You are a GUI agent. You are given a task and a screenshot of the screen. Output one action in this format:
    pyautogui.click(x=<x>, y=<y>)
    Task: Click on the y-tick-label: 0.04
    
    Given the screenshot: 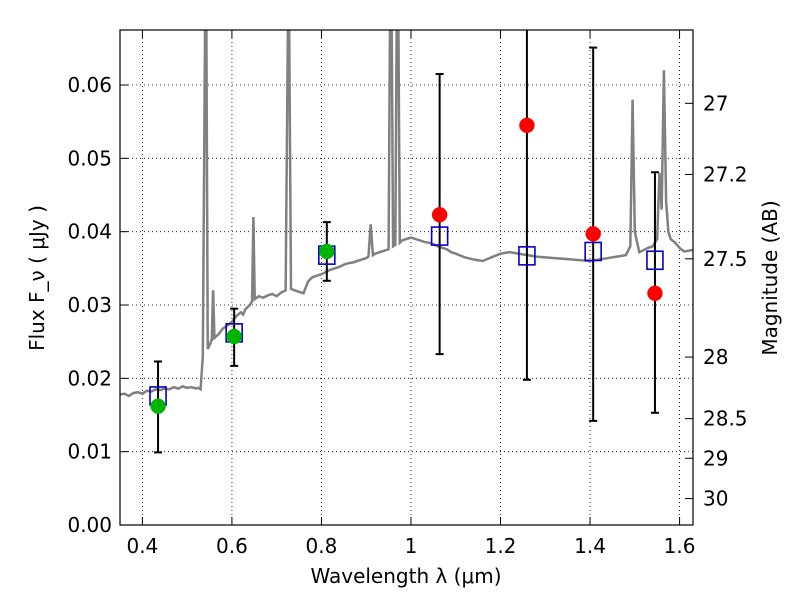 What is the action you would take?
    pyautogui.click(x=89, y=232)
    